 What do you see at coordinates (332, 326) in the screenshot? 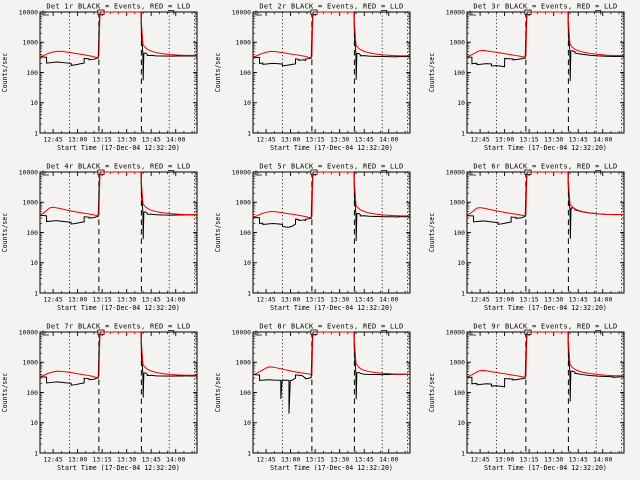
I see `plot-title: Det 8r BLACK = Events, RED = LLD` at bounding box center [332, 326].